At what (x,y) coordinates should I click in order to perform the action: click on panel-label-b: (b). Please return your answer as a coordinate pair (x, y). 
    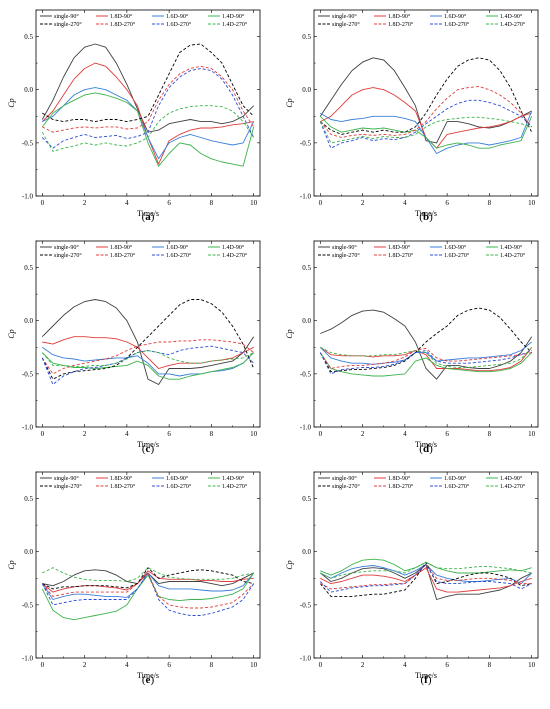
    Looking at the image, I should click on (426, 217).